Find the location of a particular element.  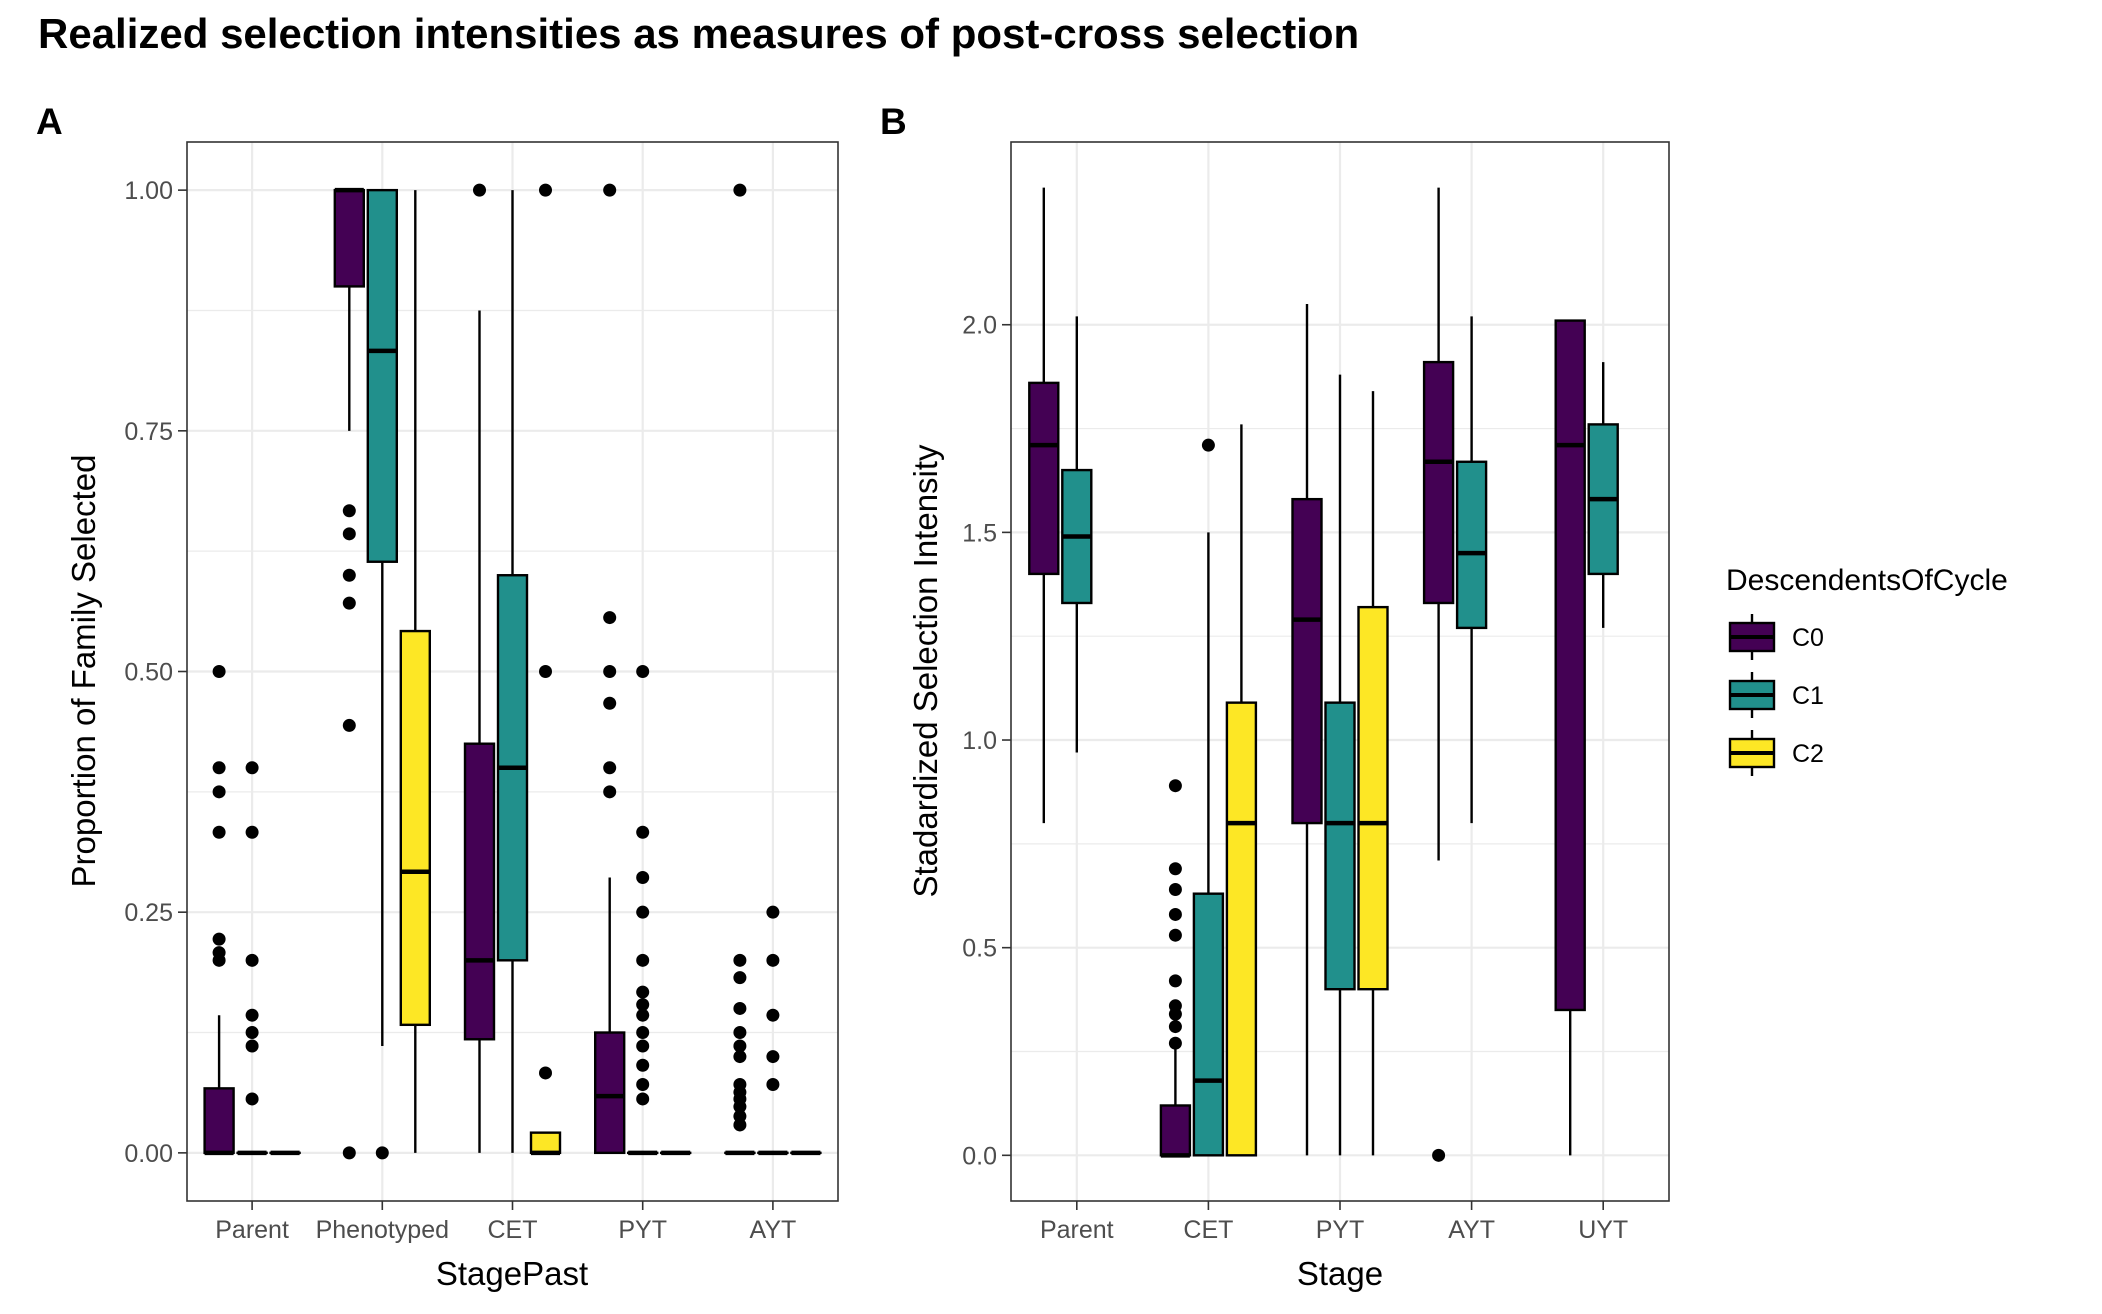

box-C0-UYT is located at coordinates (1570, 737).